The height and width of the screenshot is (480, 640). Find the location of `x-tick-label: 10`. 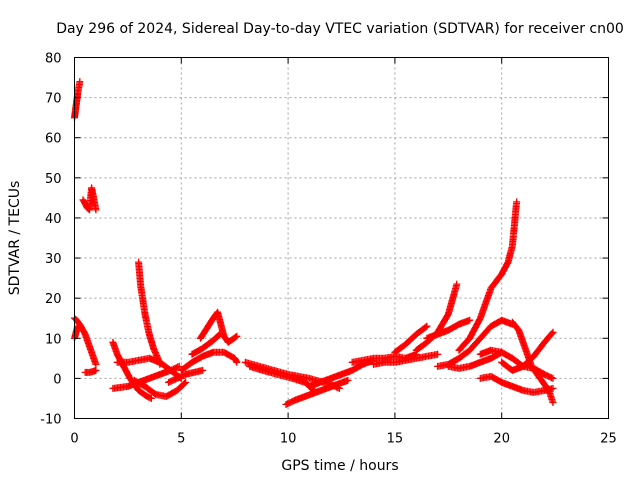

x-tick-label: 10 is located at coordinates (288, 439).